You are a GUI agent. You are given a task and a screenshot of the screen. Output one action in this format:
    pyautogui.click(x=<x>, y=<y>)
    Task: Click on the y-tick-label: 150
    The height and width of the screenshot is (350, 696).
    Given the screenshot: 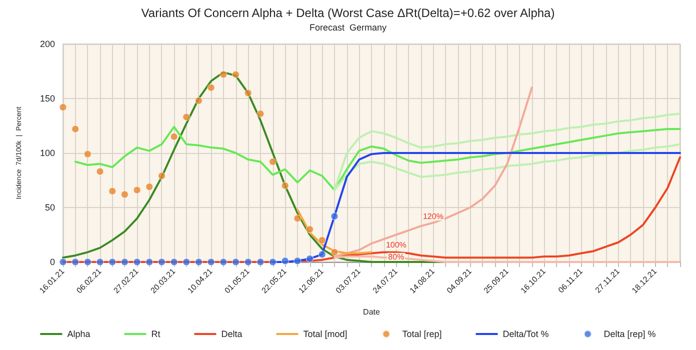 What is the action you would take?
    pyautogui.click(x=47, y=99)
    